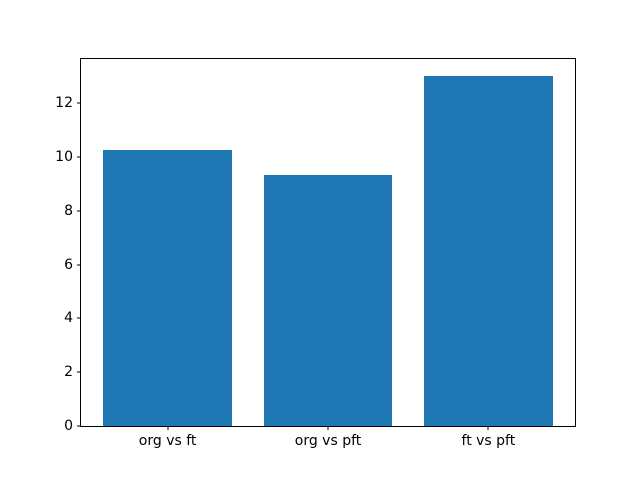  Describe the element at coordinates (488, 441) in the screenshot. I see `x-tick-label: ft vs pft` at that location.